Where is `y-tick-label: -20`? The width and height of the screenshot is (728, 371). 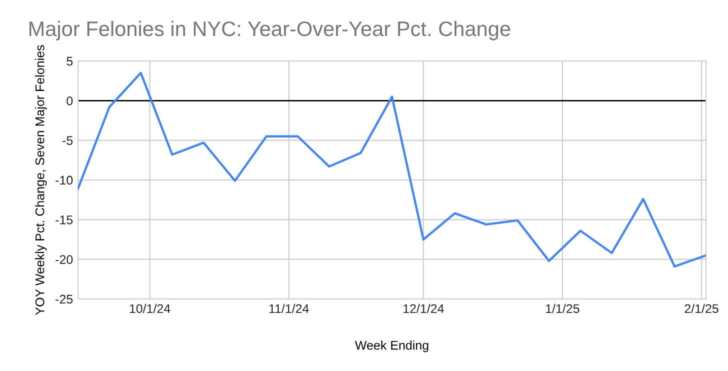 y-tick-label: -20 is located at coordinates (64, 259).